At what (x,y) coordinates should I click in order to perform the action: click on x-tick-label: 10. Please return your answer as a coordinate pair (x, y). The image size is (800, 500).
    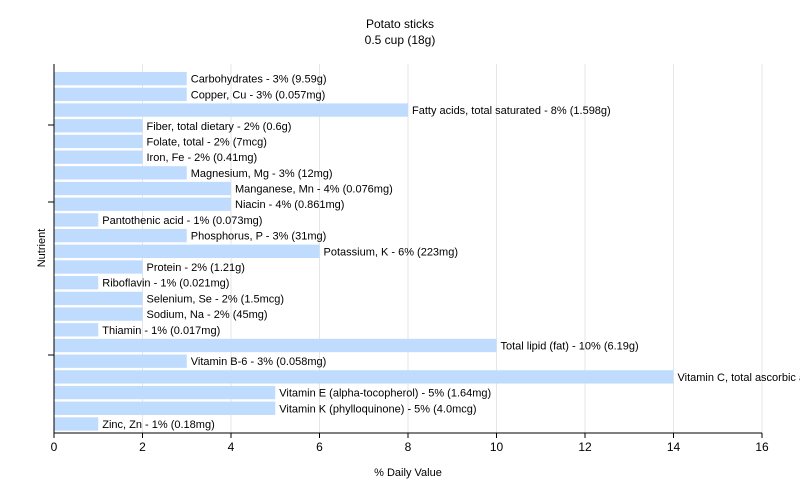
    Looking at the image, I should click on (497, 447).